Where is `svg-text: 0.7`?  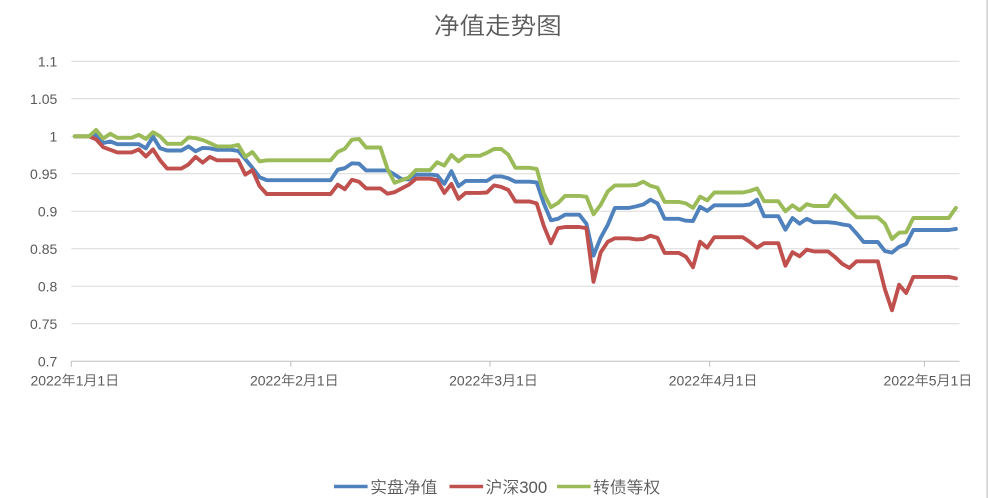 svg-text: 0.7 is located at coordinates (48, 361).